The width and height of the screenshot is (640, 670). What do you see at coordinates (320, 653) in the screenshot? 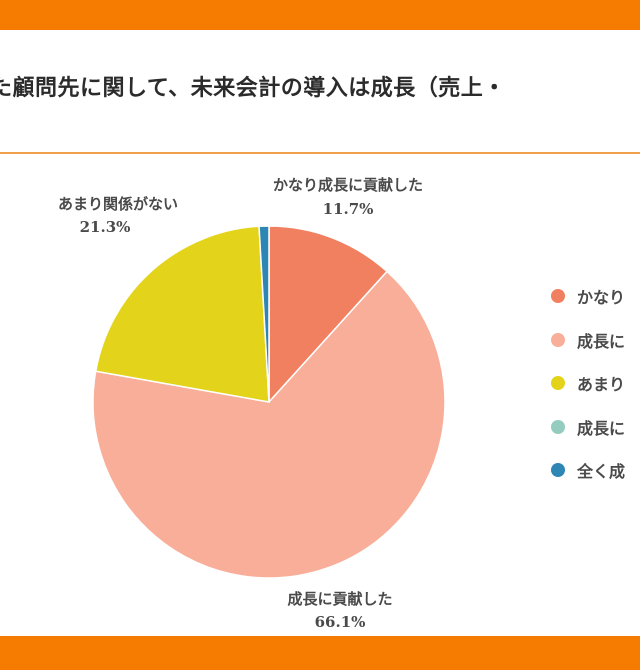
I see `bottom-banner` at bounding box center [320, 653].